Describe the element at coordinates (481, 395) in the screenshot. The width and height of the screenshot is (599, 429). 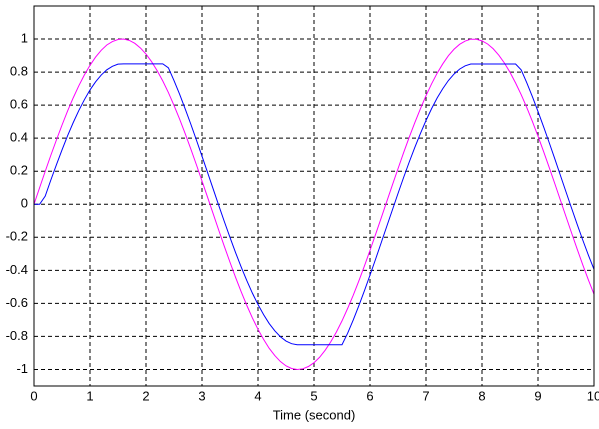
I see `x-tick-label: 8` at that location.